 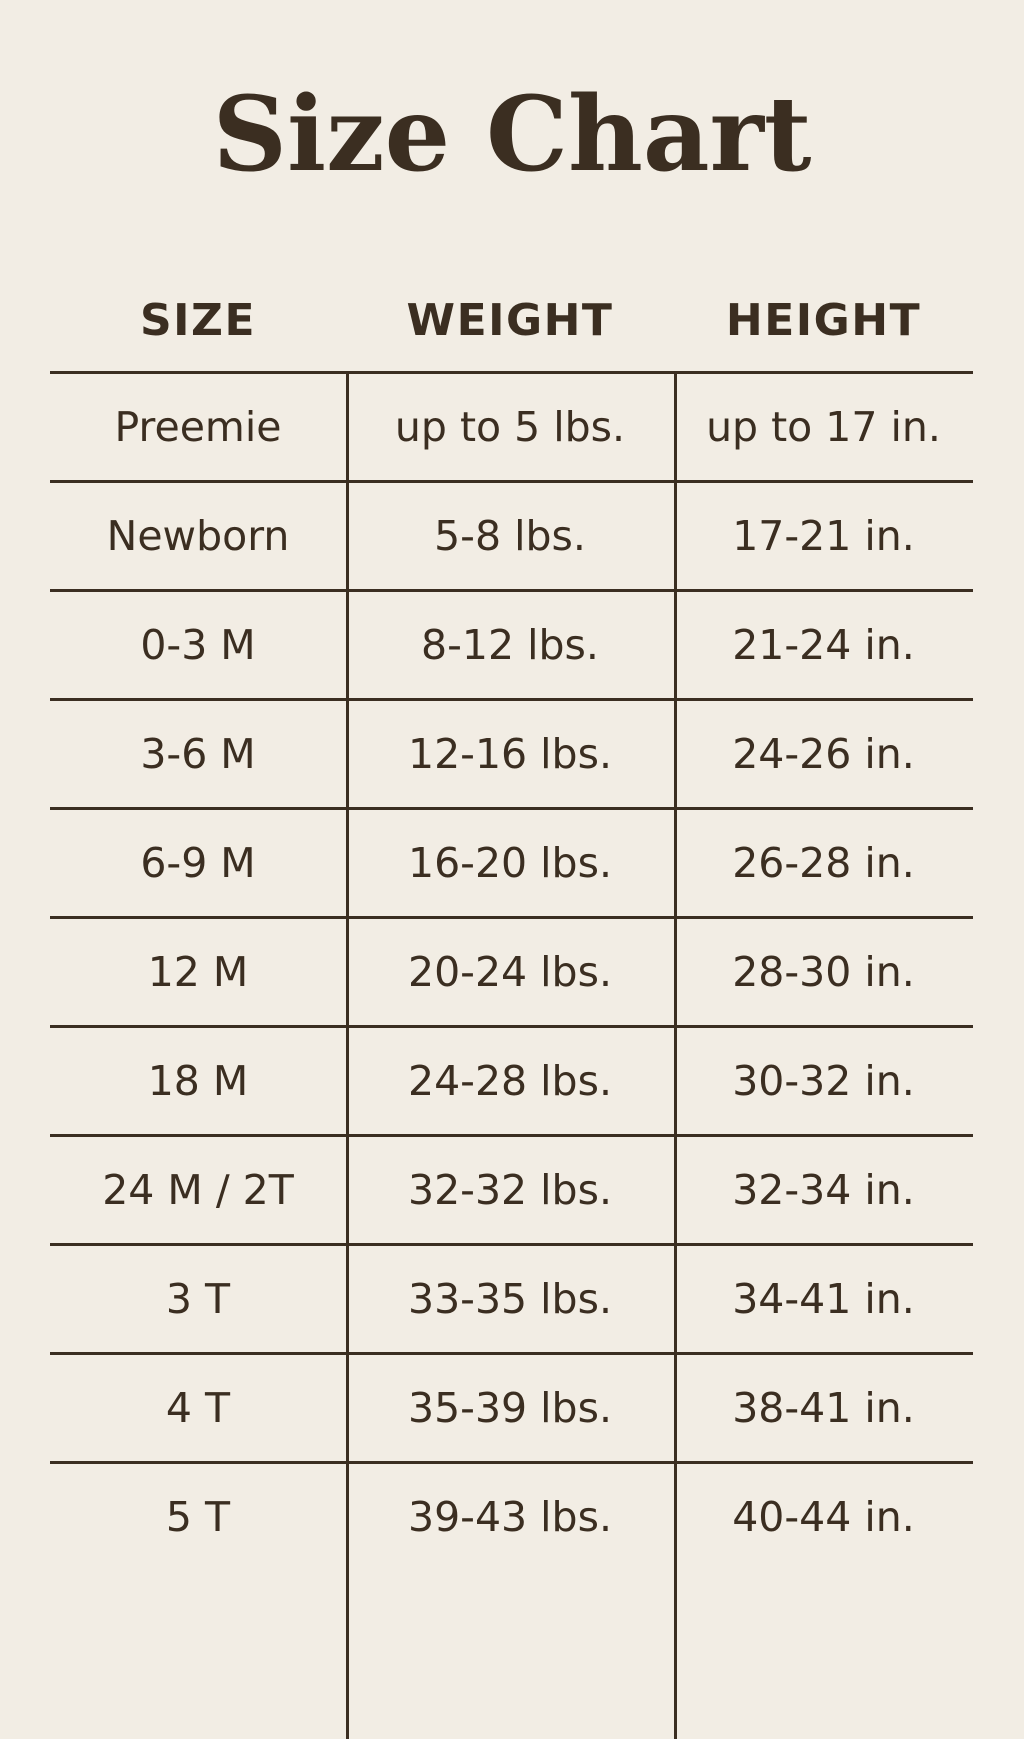 I want to click on cell-weight: 16-20 lbs., so click(x=510, y=862).